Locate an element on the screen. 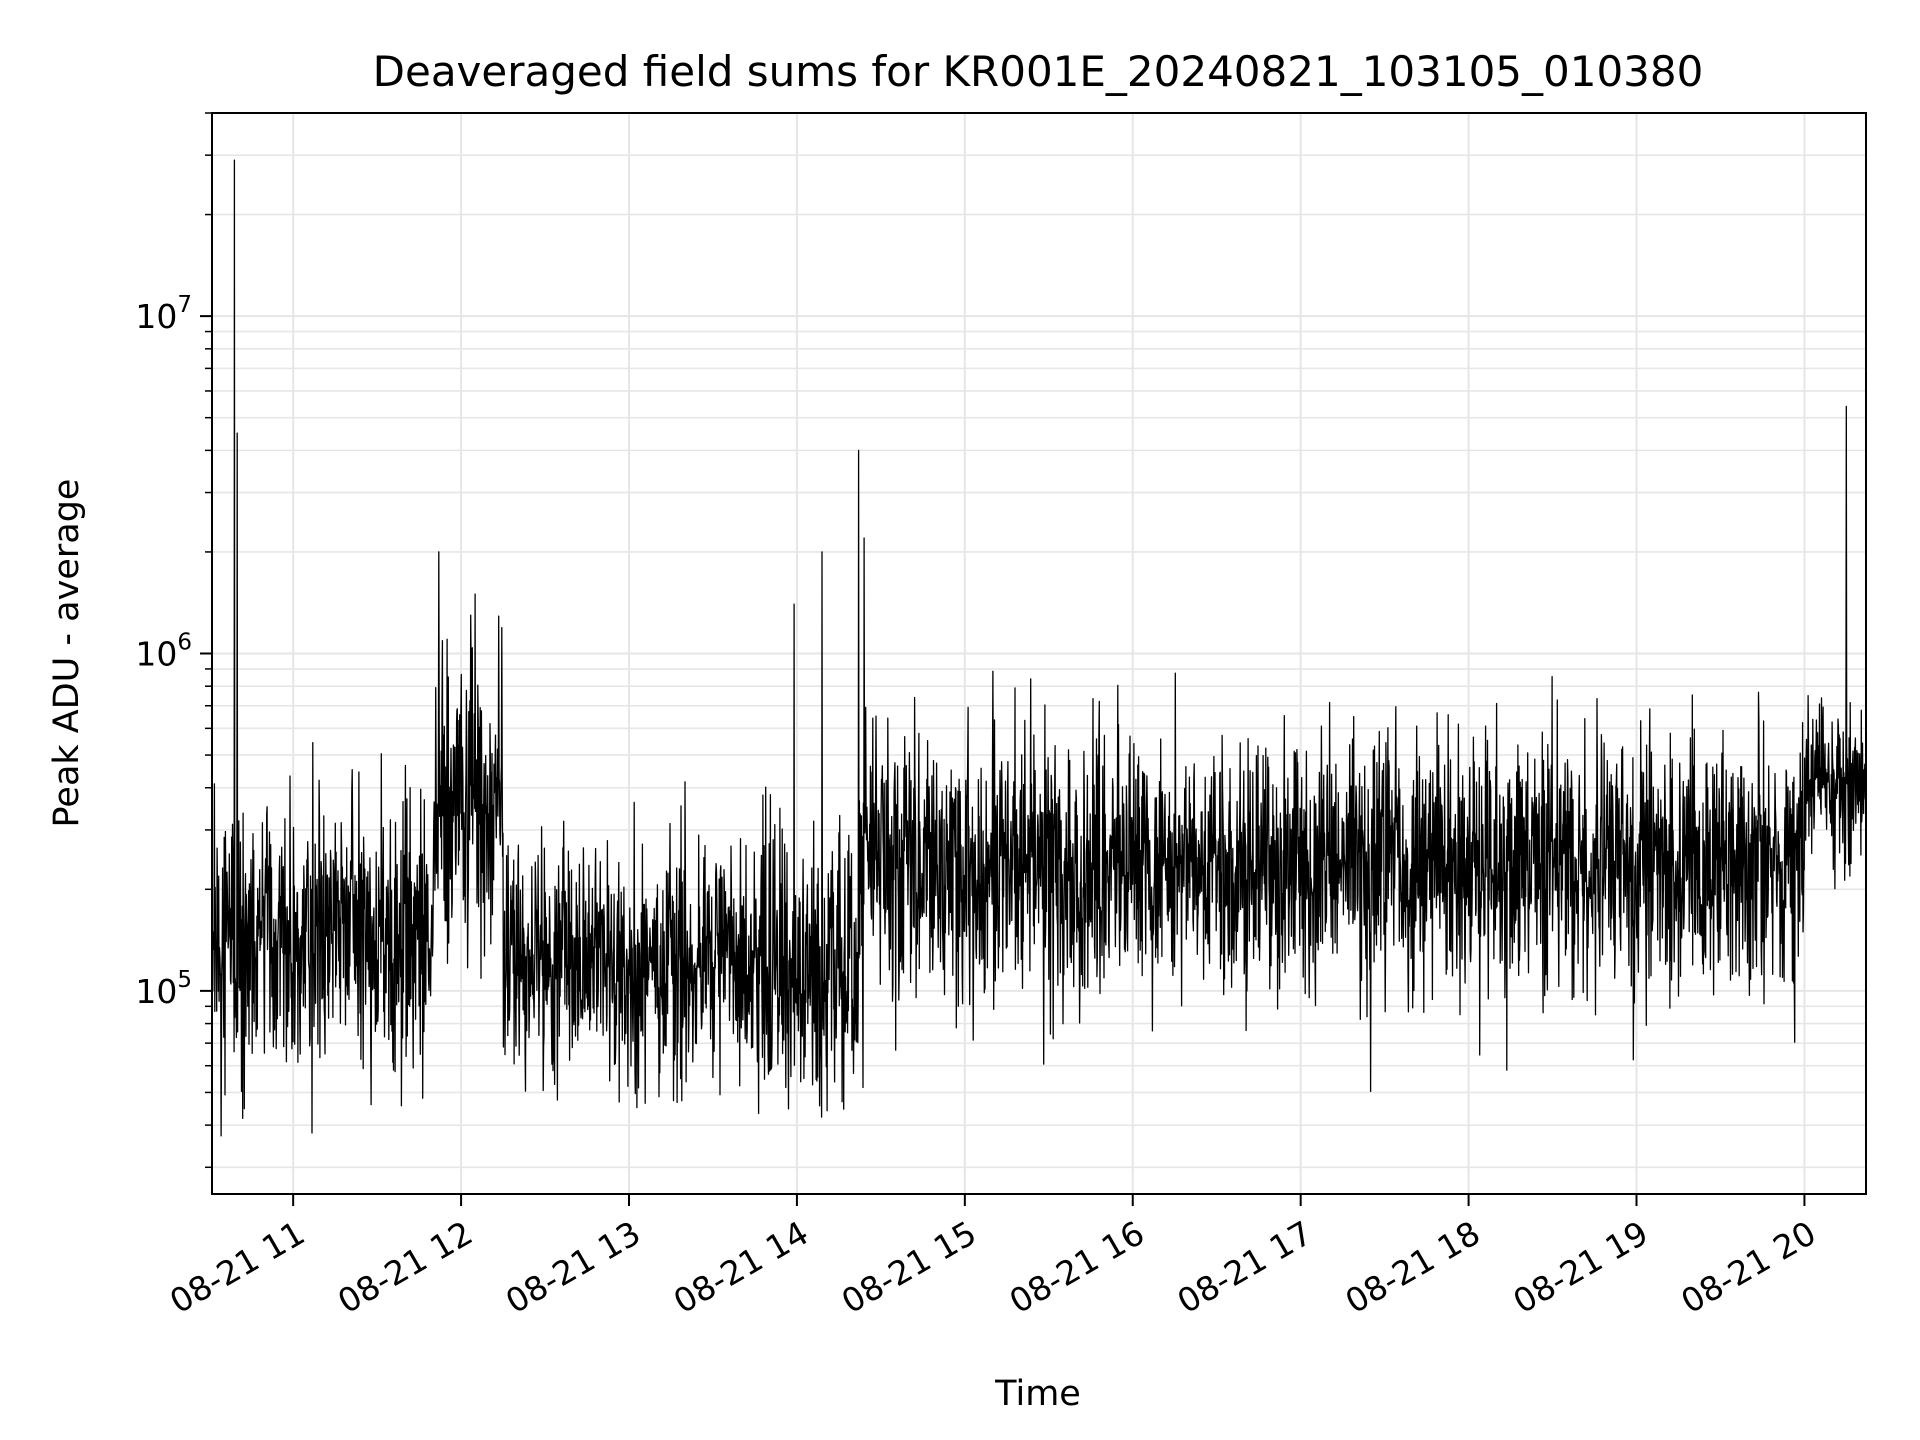 Image resolution: width=1920 pixels, height=1440 pixels. x-axis-label: Time is located at coordinates (1037, 1394).